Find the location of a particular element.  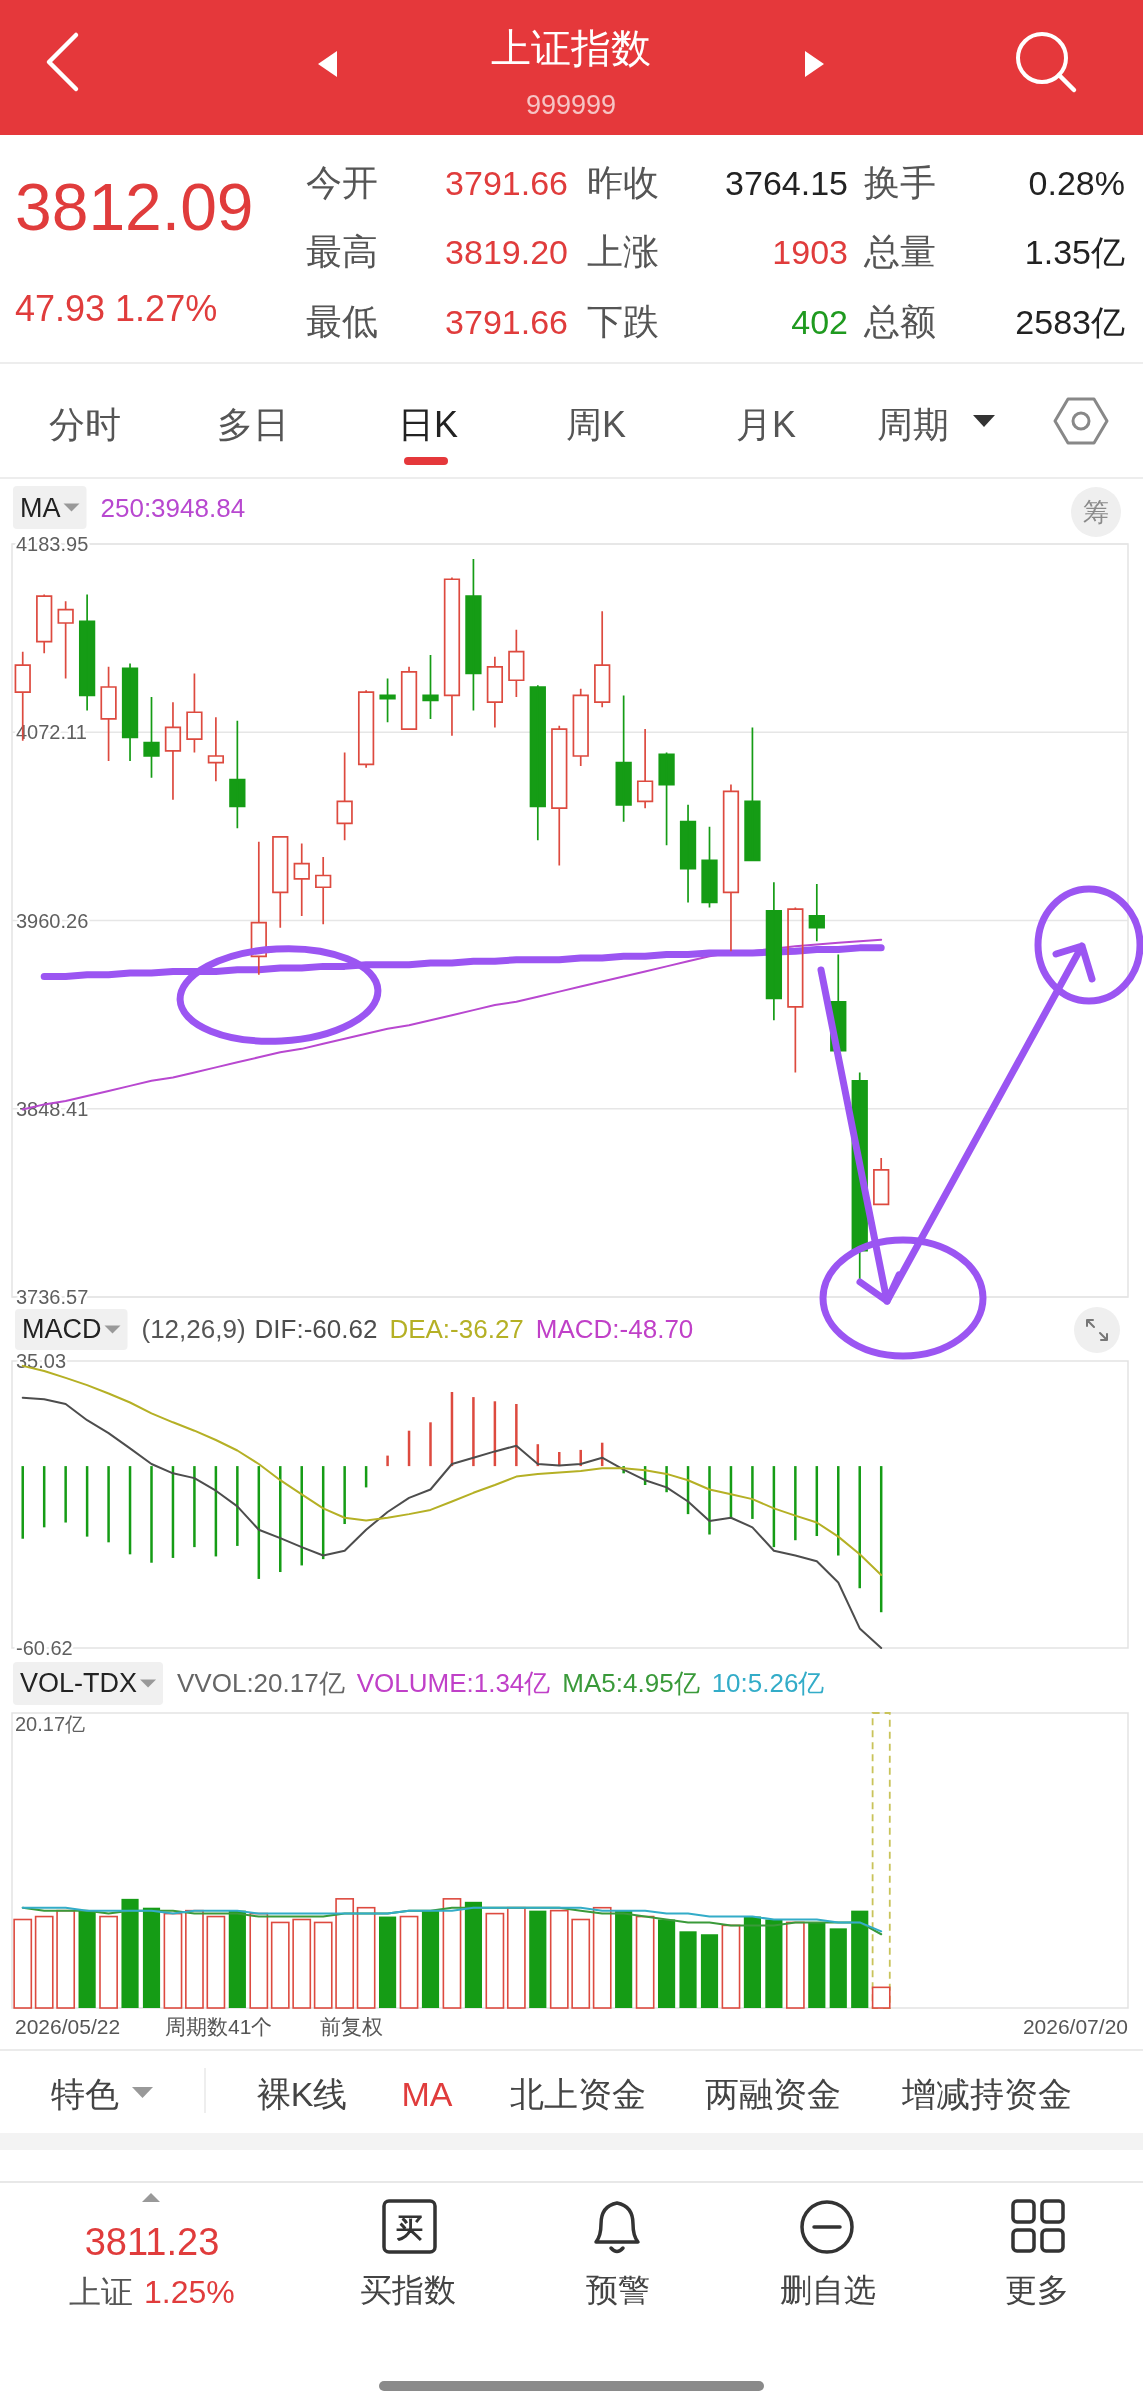

text: 日K is located at coordinates (428, 424).